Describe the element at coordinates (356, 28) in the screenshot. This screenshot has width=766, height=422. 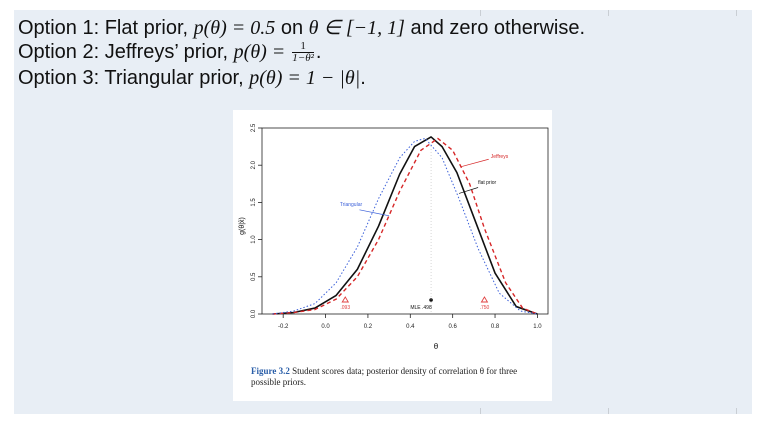
I see `option-1-math2: θ ∈ [−1, 1]` at that location.